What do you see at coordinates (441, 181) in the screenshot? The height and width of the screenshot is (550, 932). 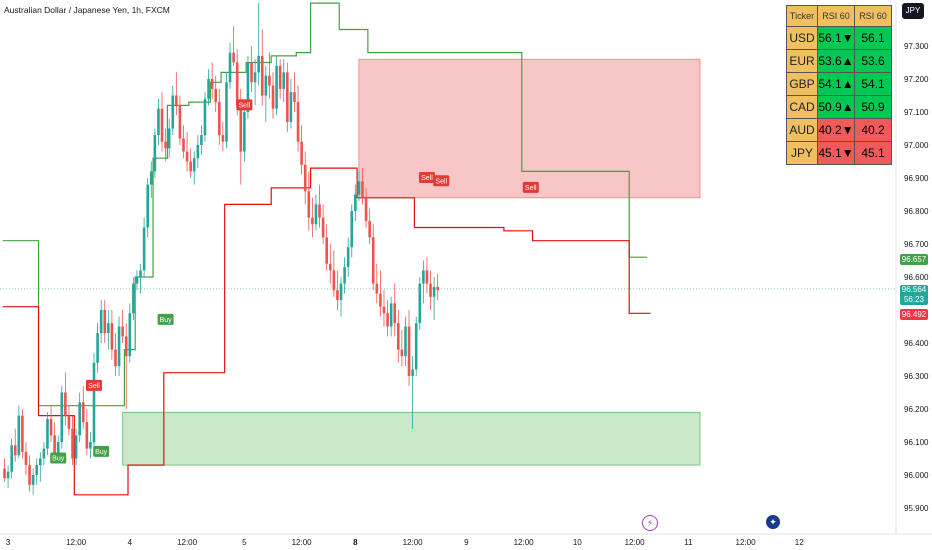 I see `sell-label: Sell` at bounding box center [441, 181].